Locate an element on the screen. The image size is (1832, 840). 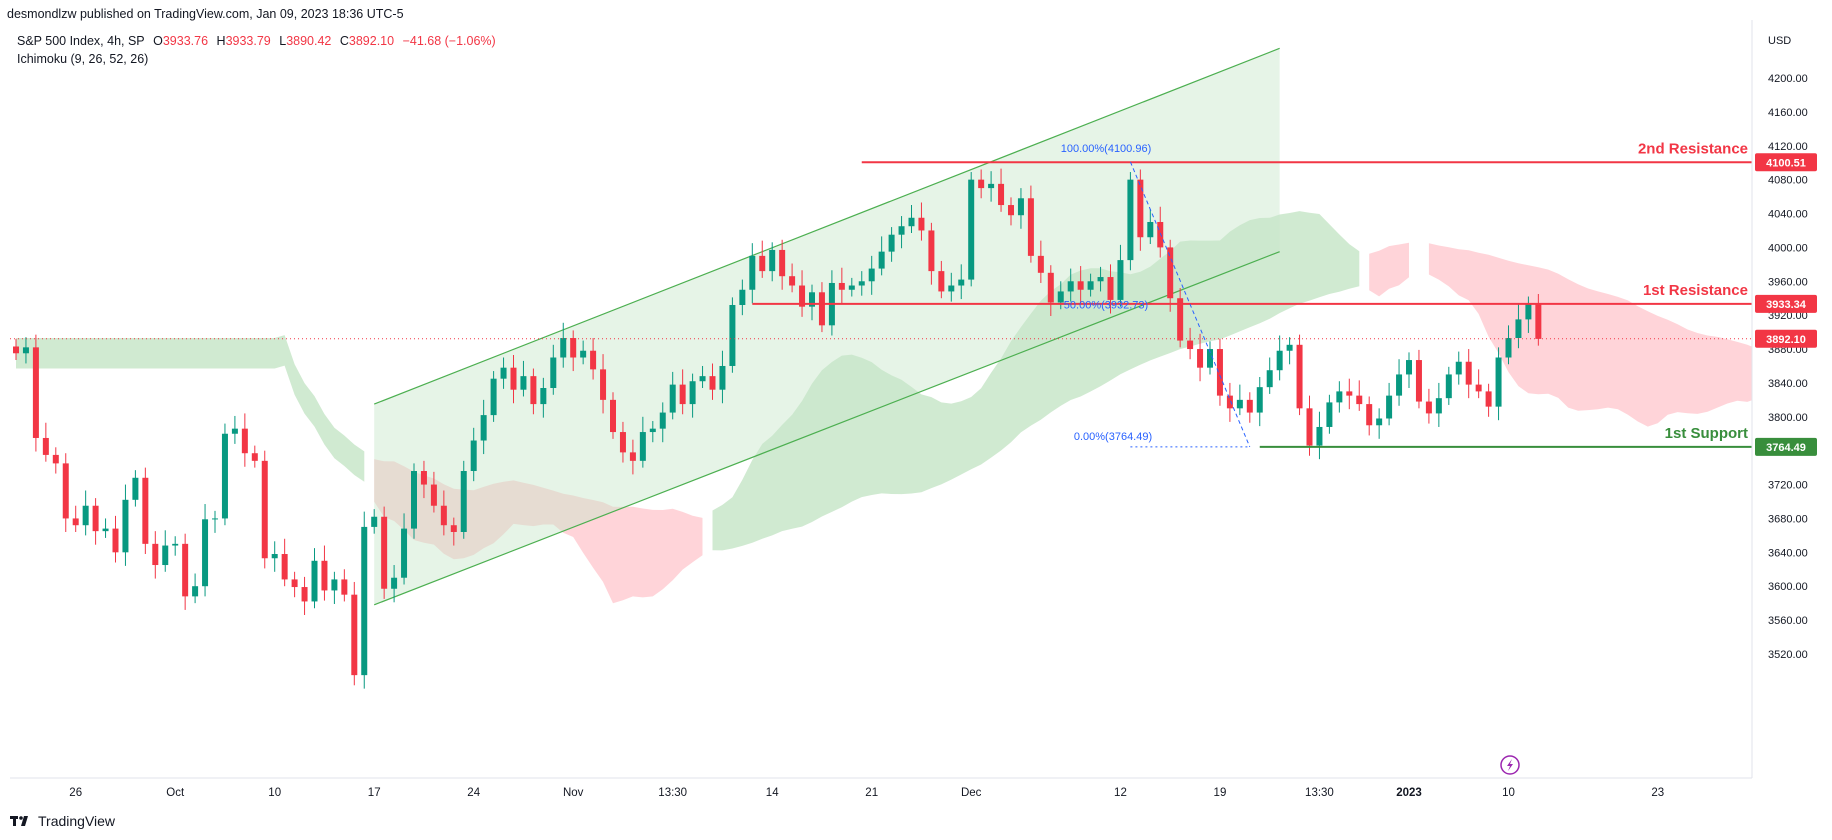
indicator-legend: Ichimoku (9, 26, 52, 26) is located at coordinates (83, 59).